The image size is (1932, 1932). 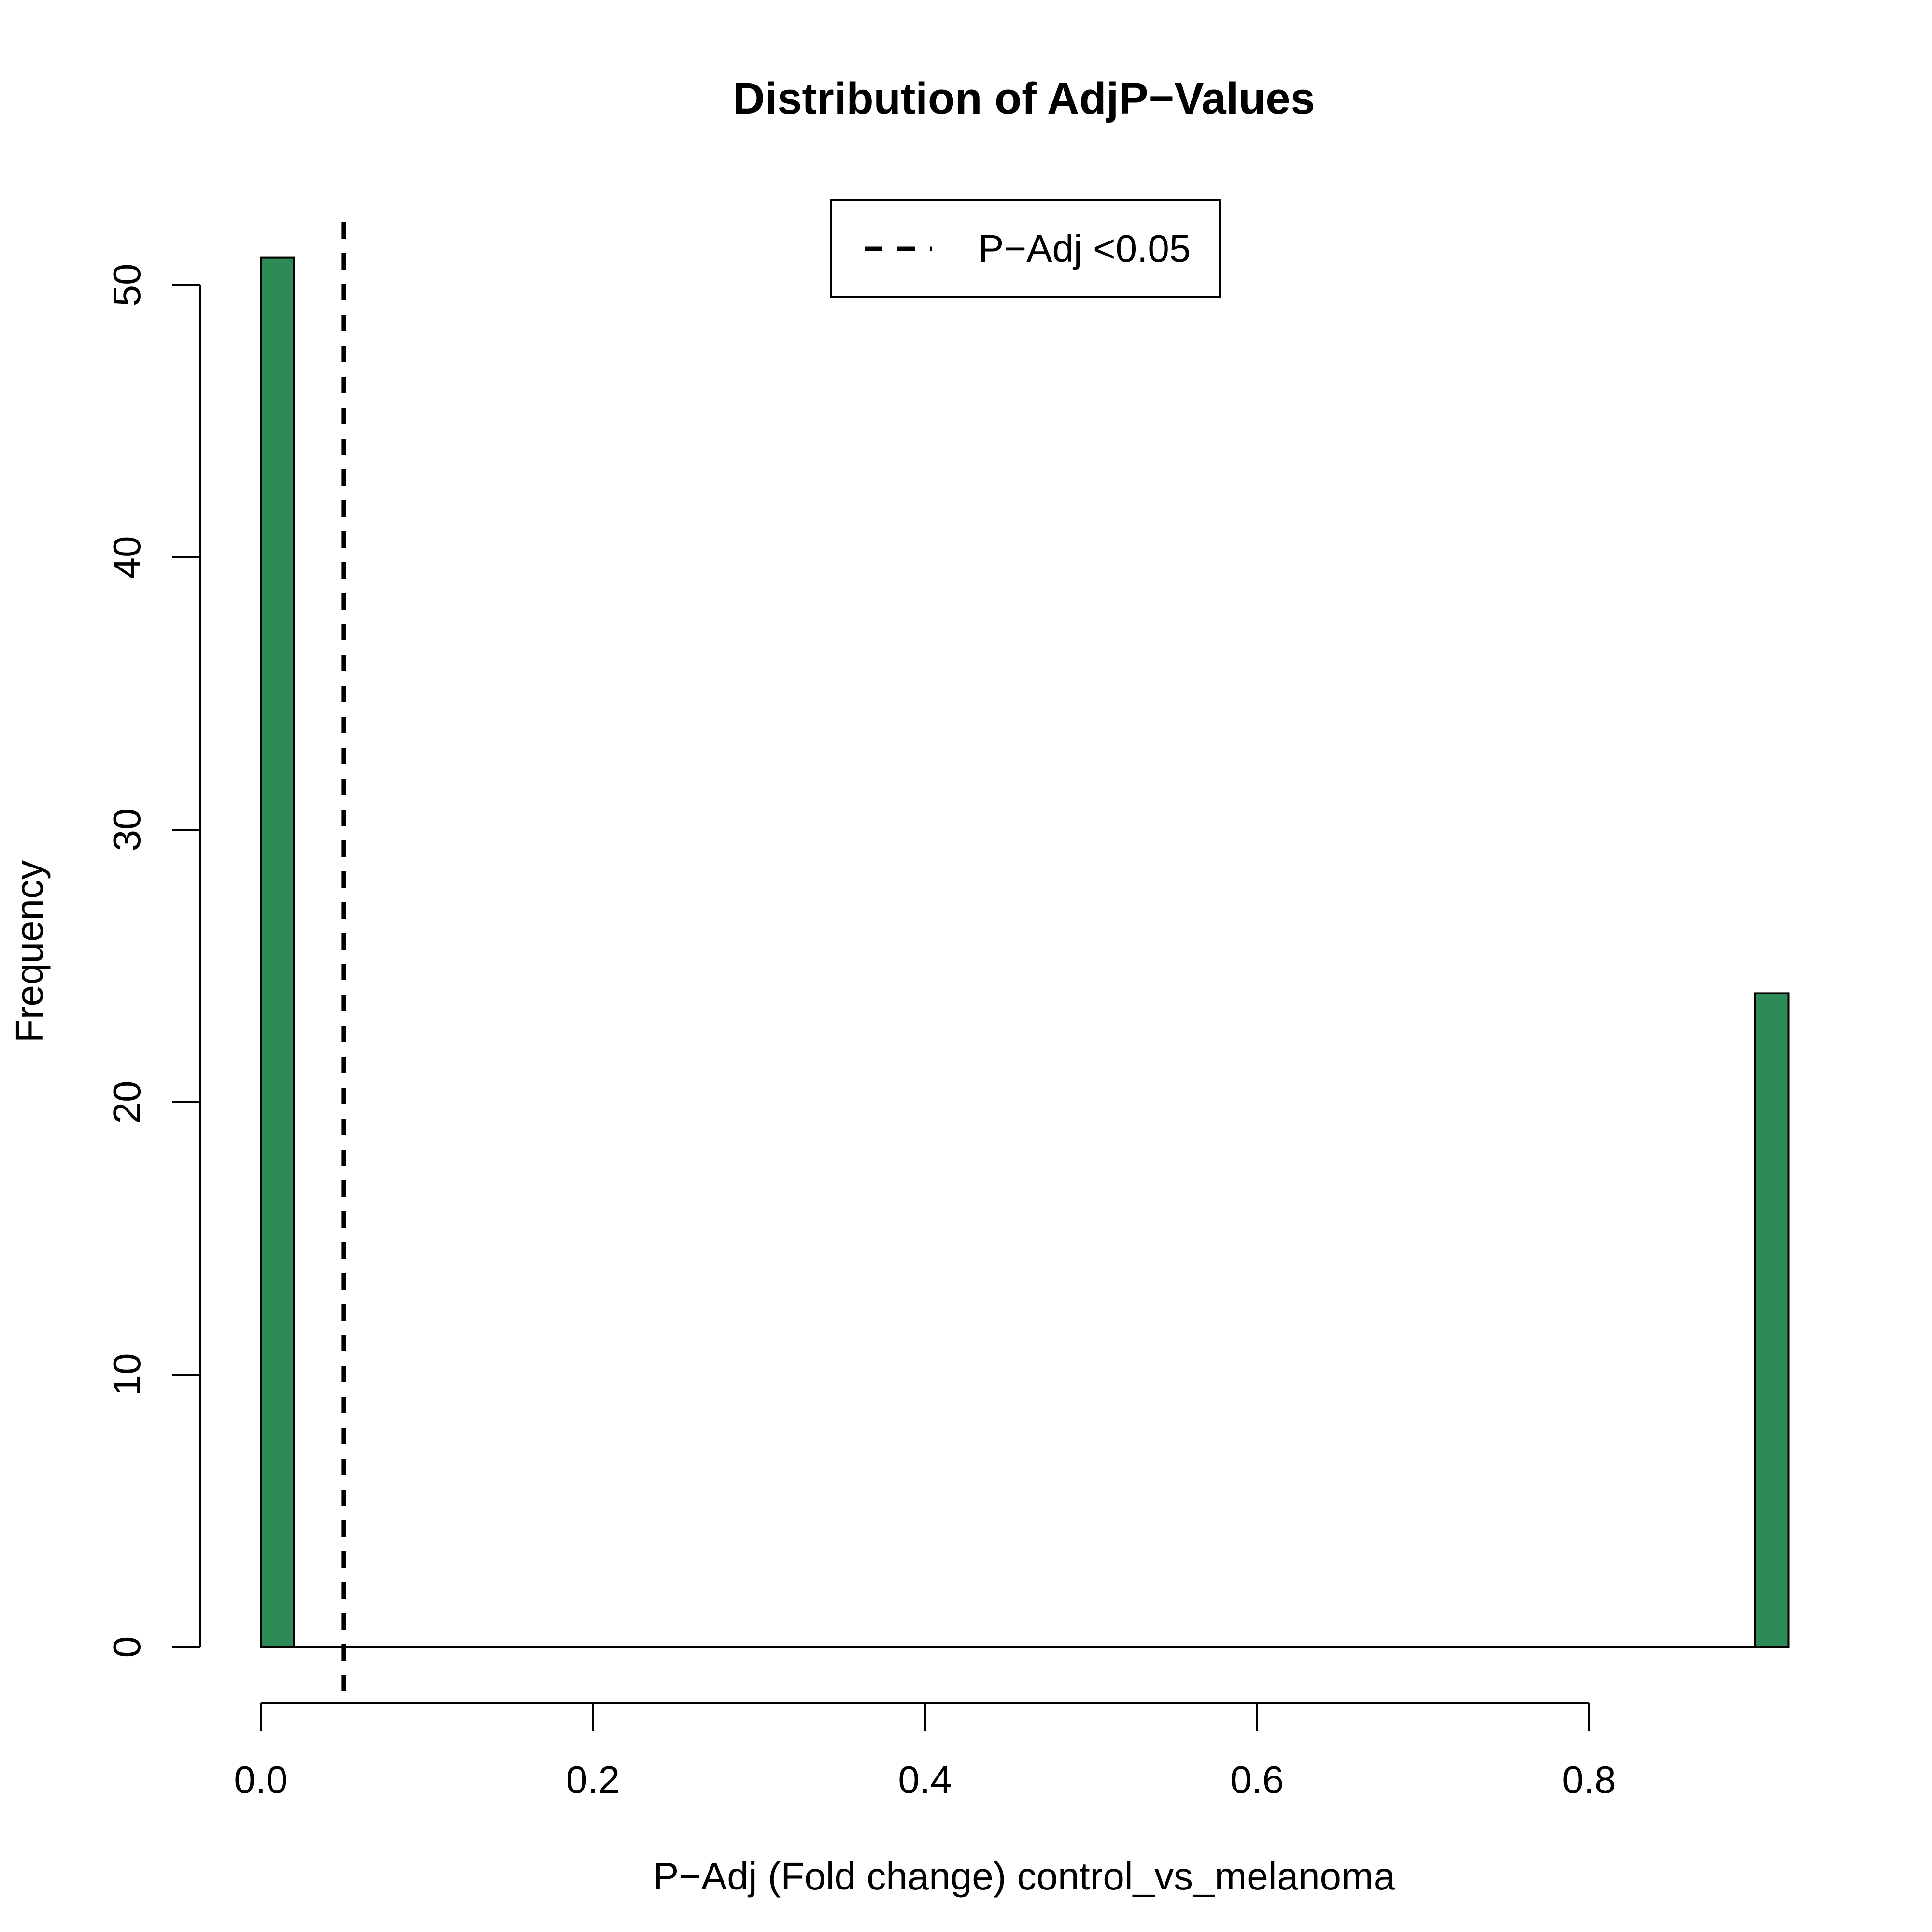 What do you see at coordinates (593, 1779) in the screenshot?
I see `x-tick-label: 0.2` at bounding box center [593, 1779].